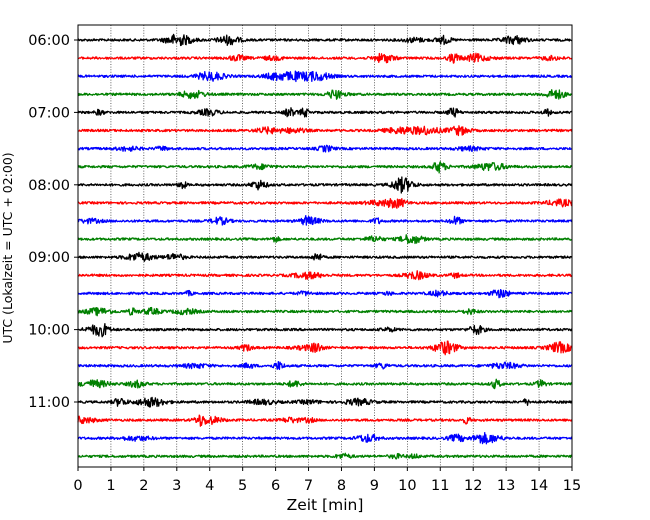  I want to click on x-tick-label-13: 13, so click(506, 486).